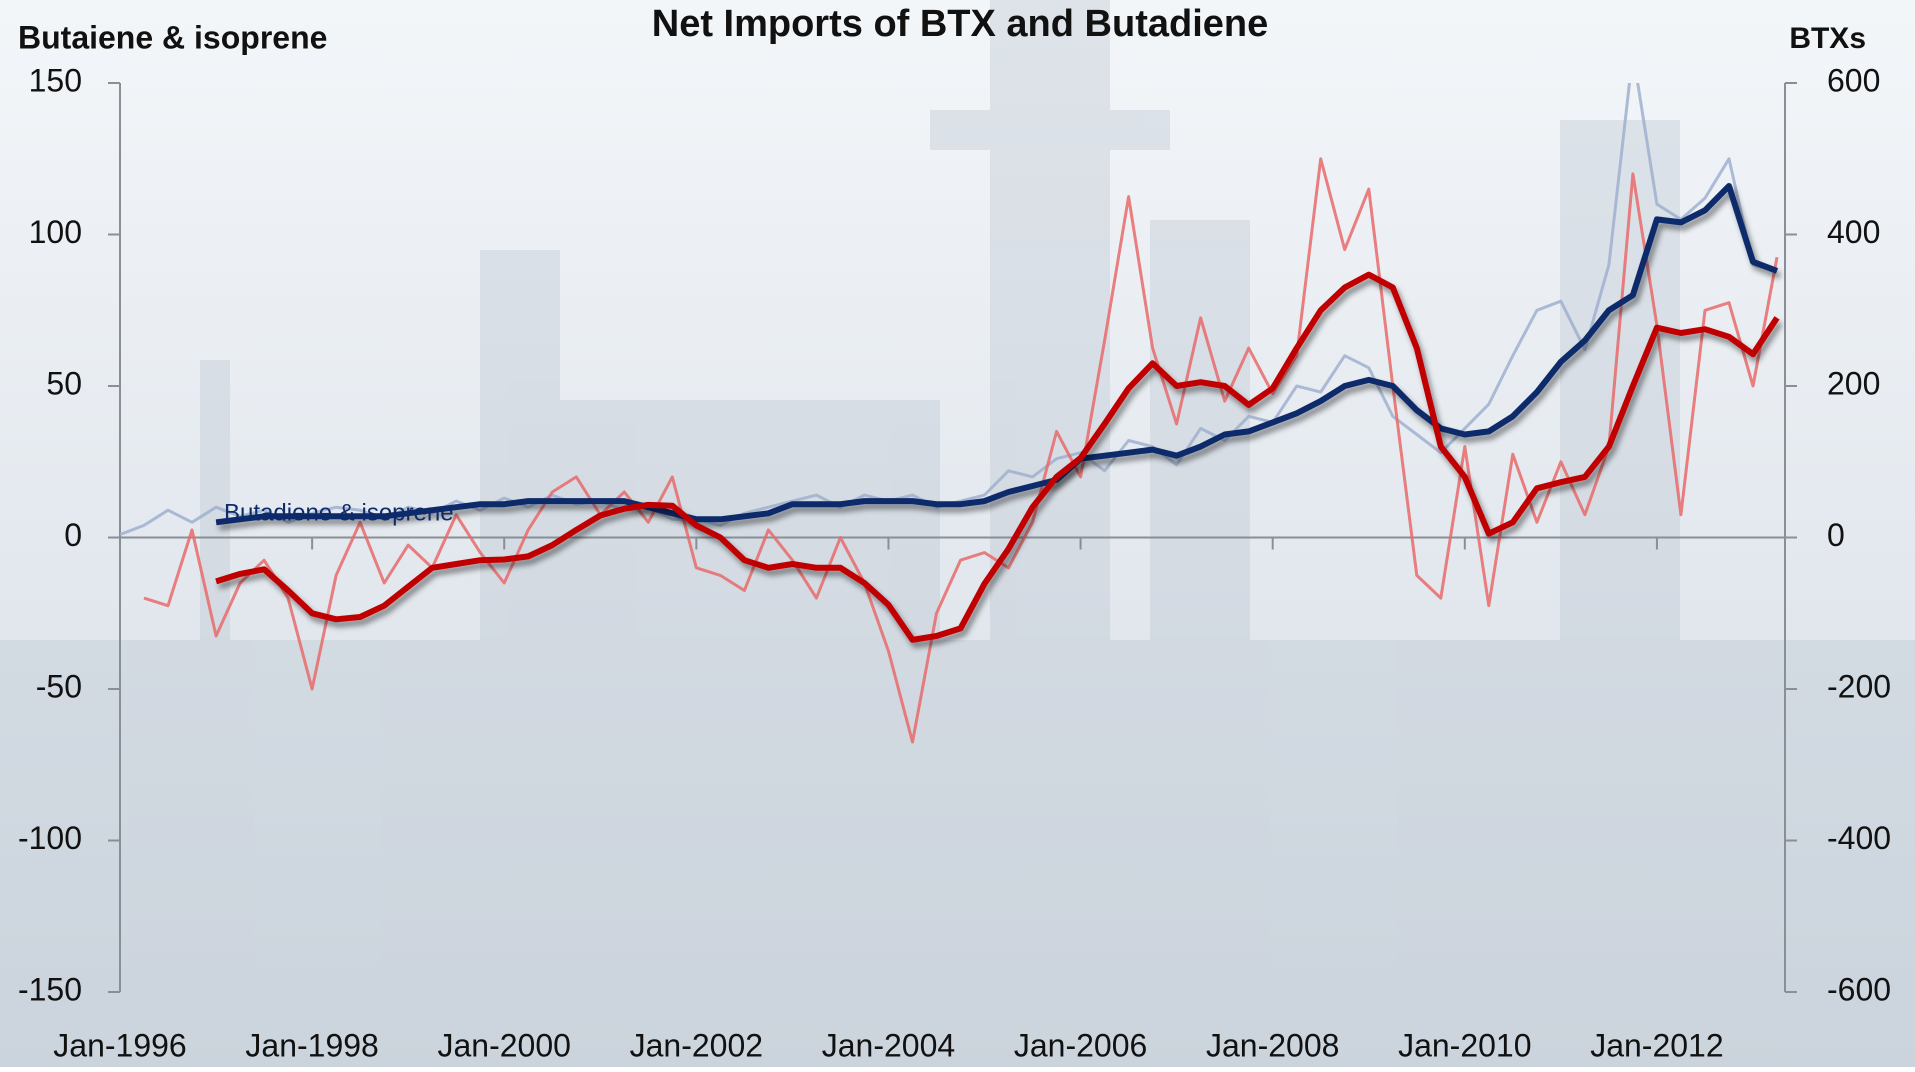  What do you see at coordinates (338, 513) in the screenshot?
I see `annotation: Butadiene & isoprene` at bounding box center [338, 513].